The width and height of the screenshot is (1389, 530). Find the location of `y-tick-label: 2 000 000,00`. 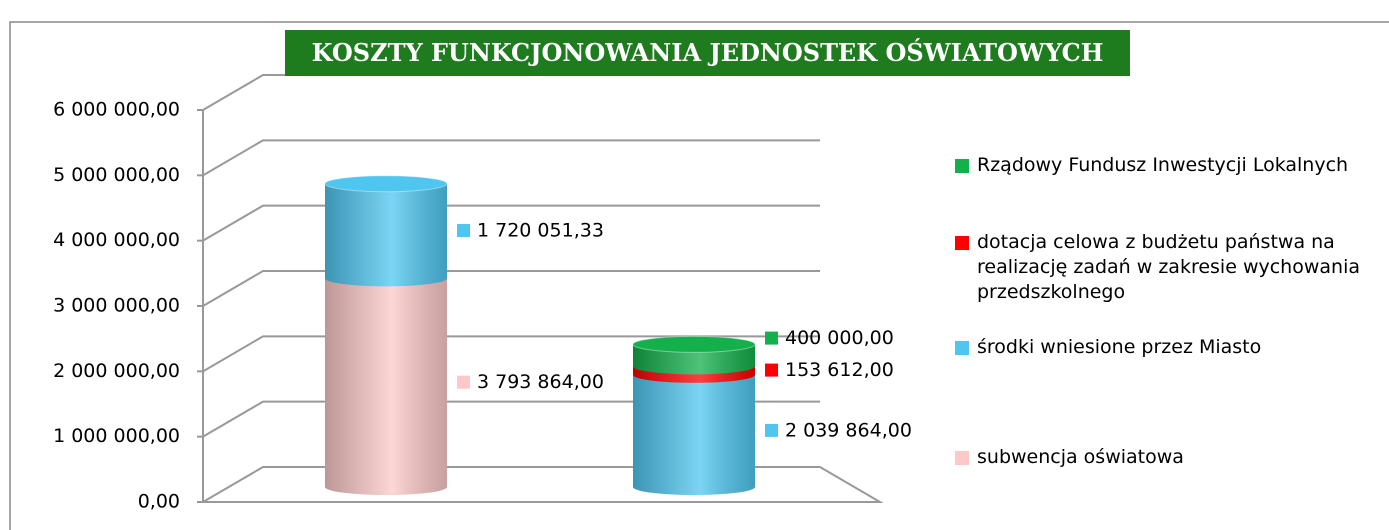

y-tick-label: 2 000 000,00 is located at coordinates (116, 371).